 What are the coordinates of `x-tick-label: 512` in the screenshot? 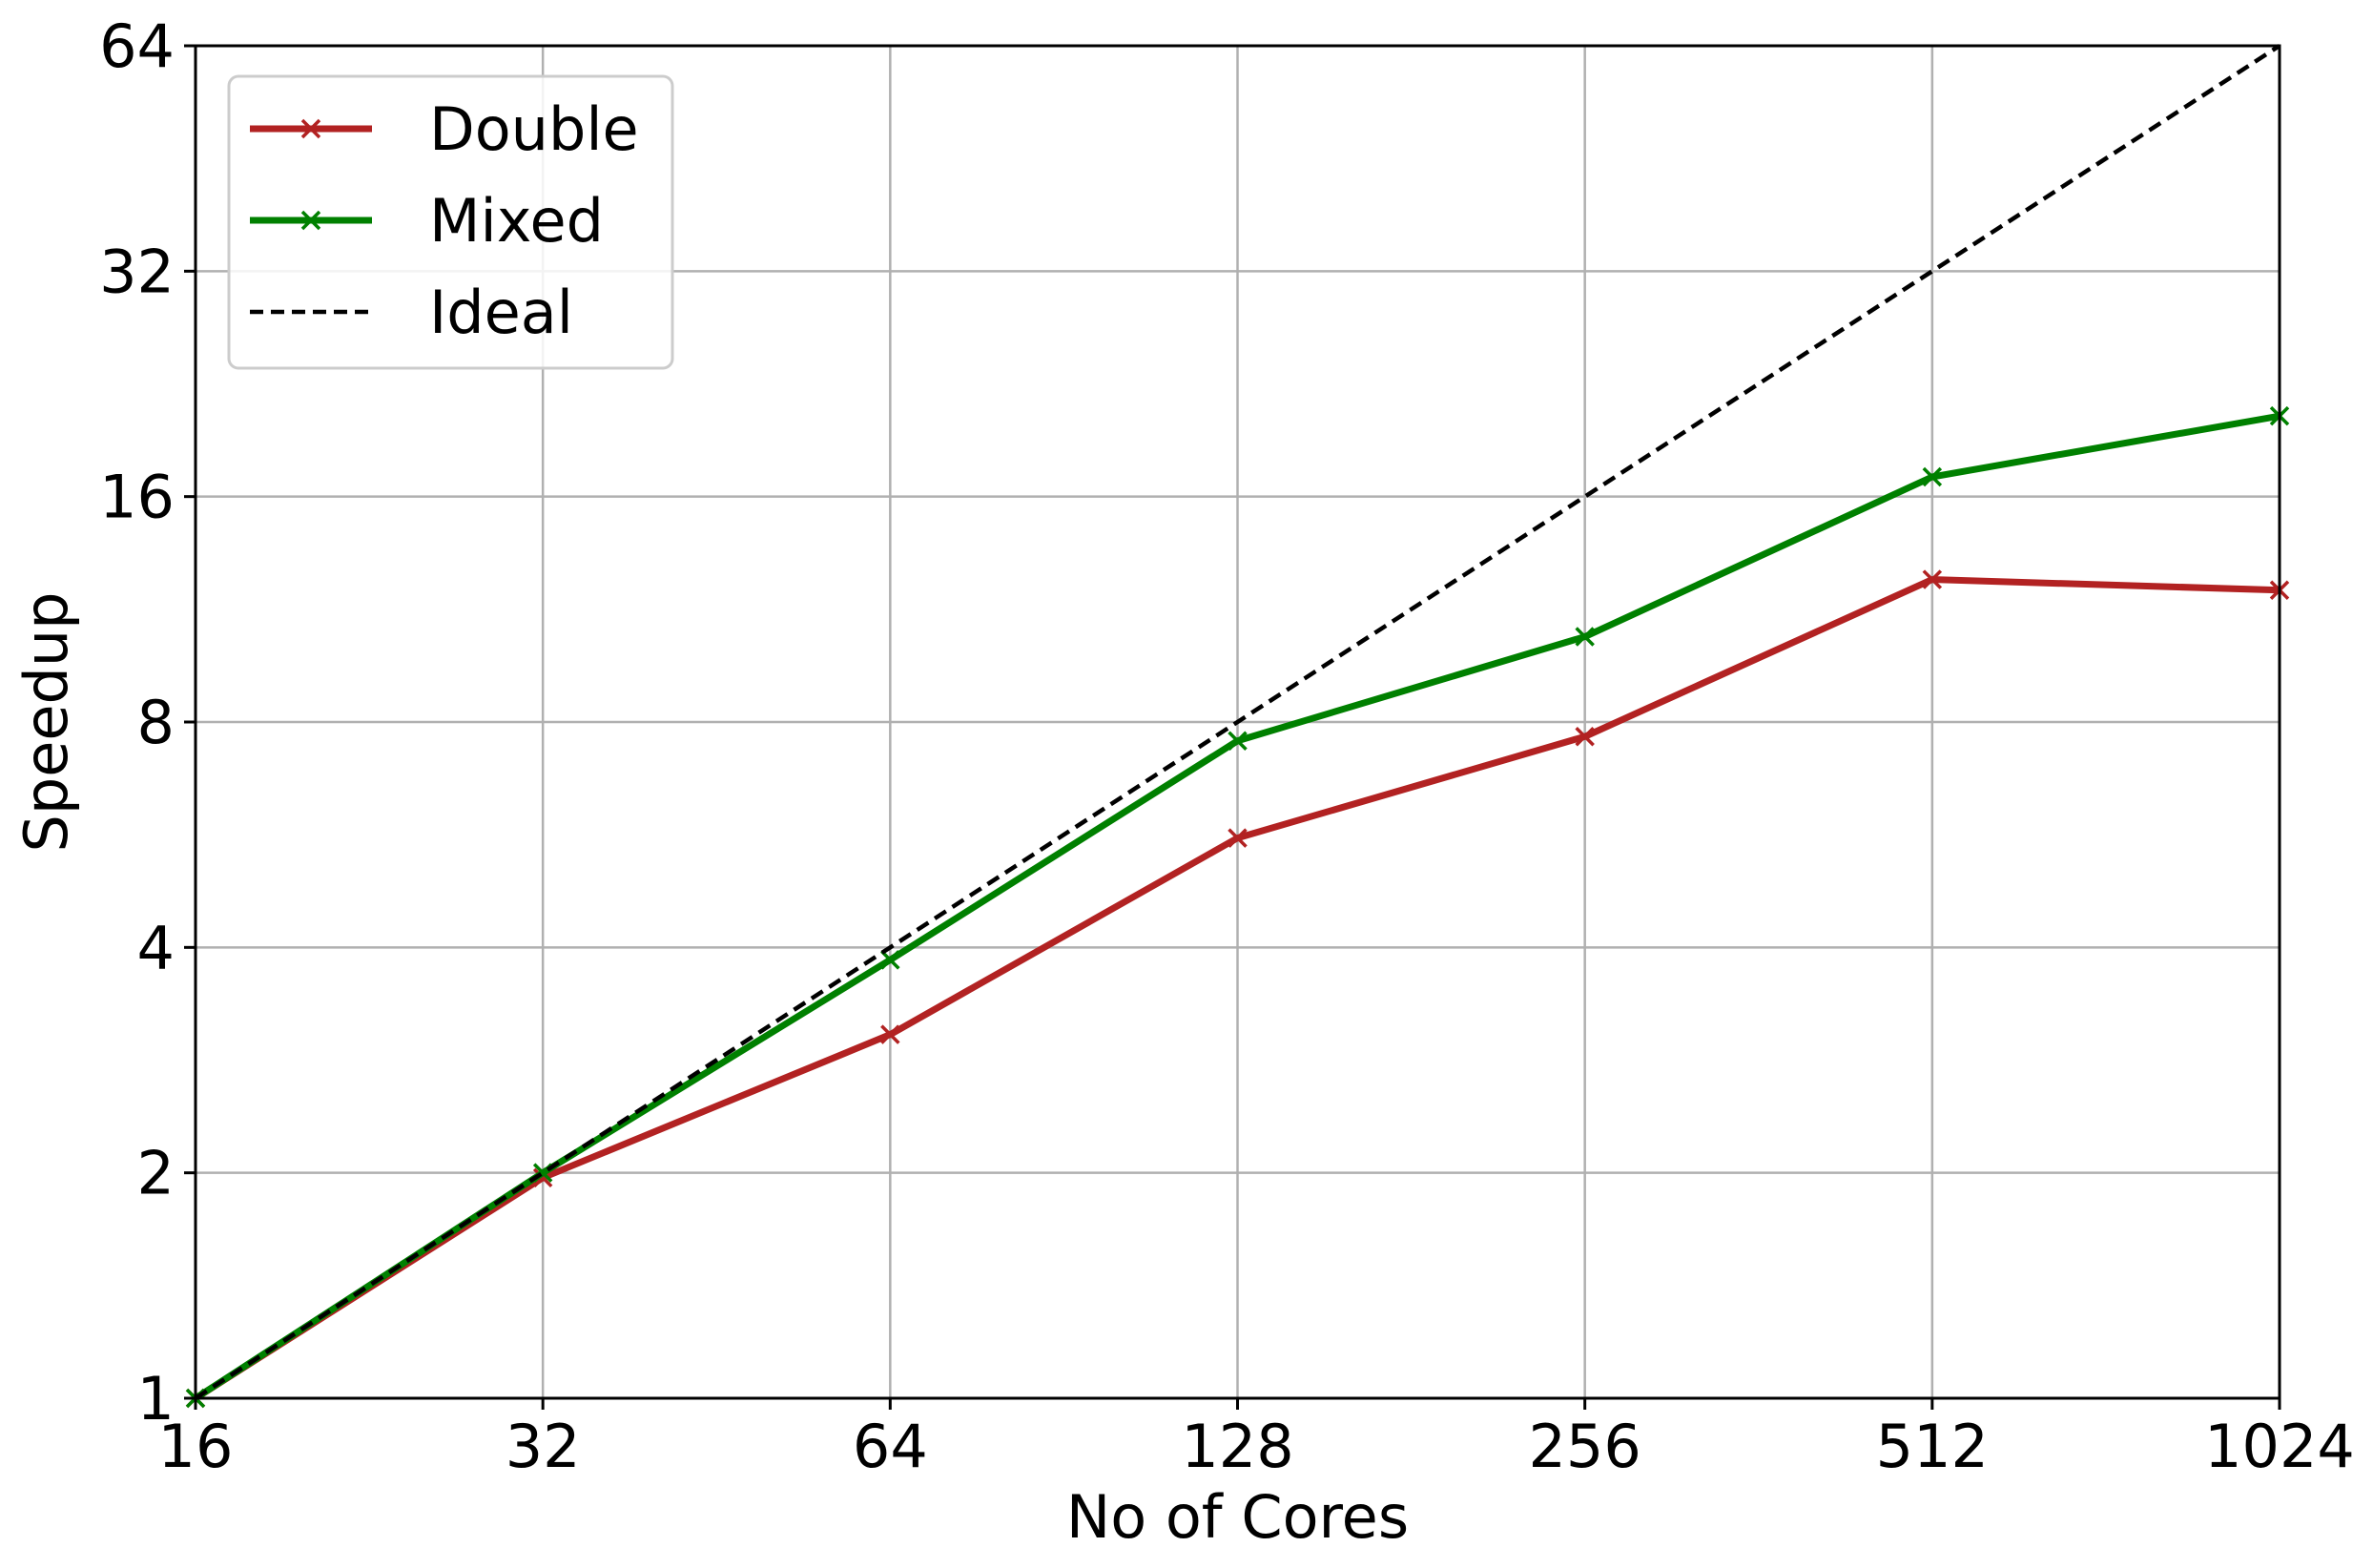 It's located at (1932, 1446).